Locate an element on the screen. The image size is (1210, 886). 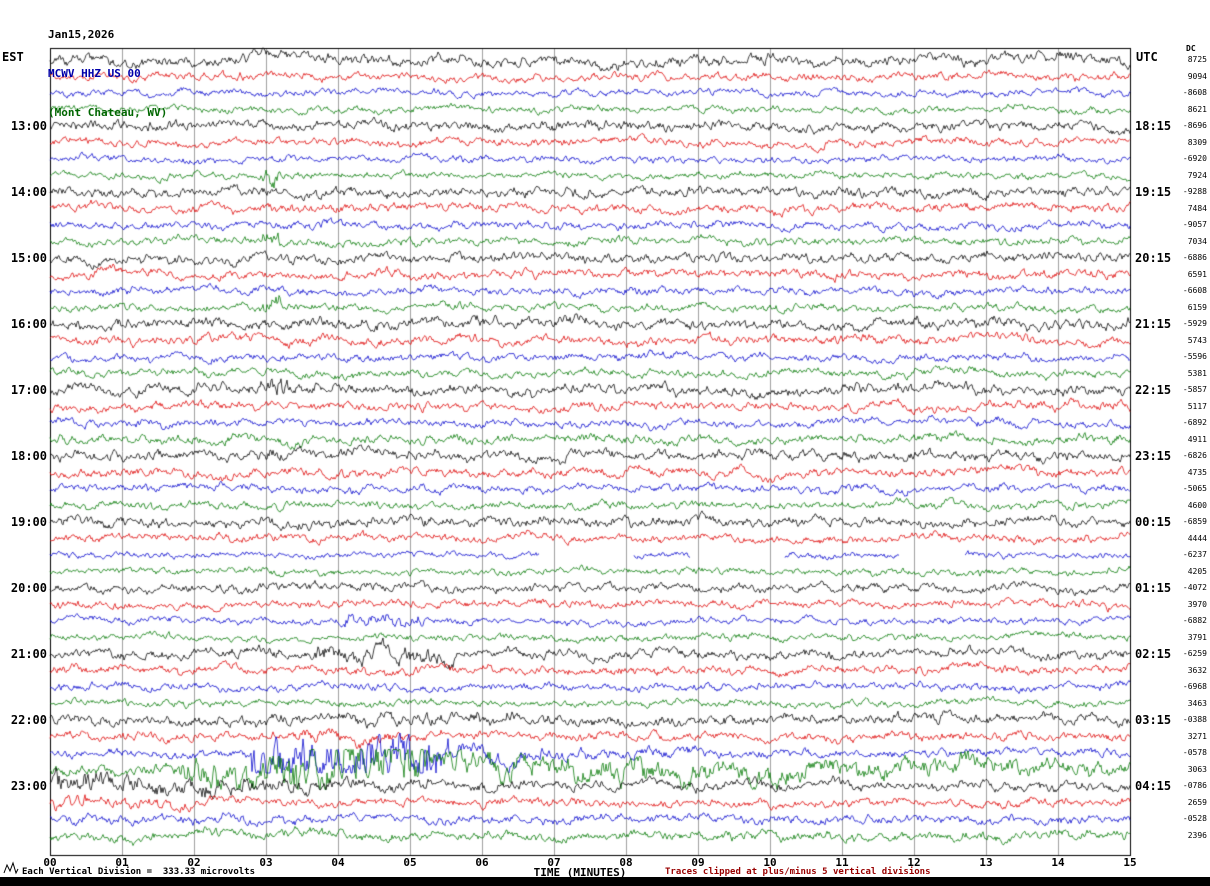
dc-offset-value: -8696 is located at coordinates (1194, 125).